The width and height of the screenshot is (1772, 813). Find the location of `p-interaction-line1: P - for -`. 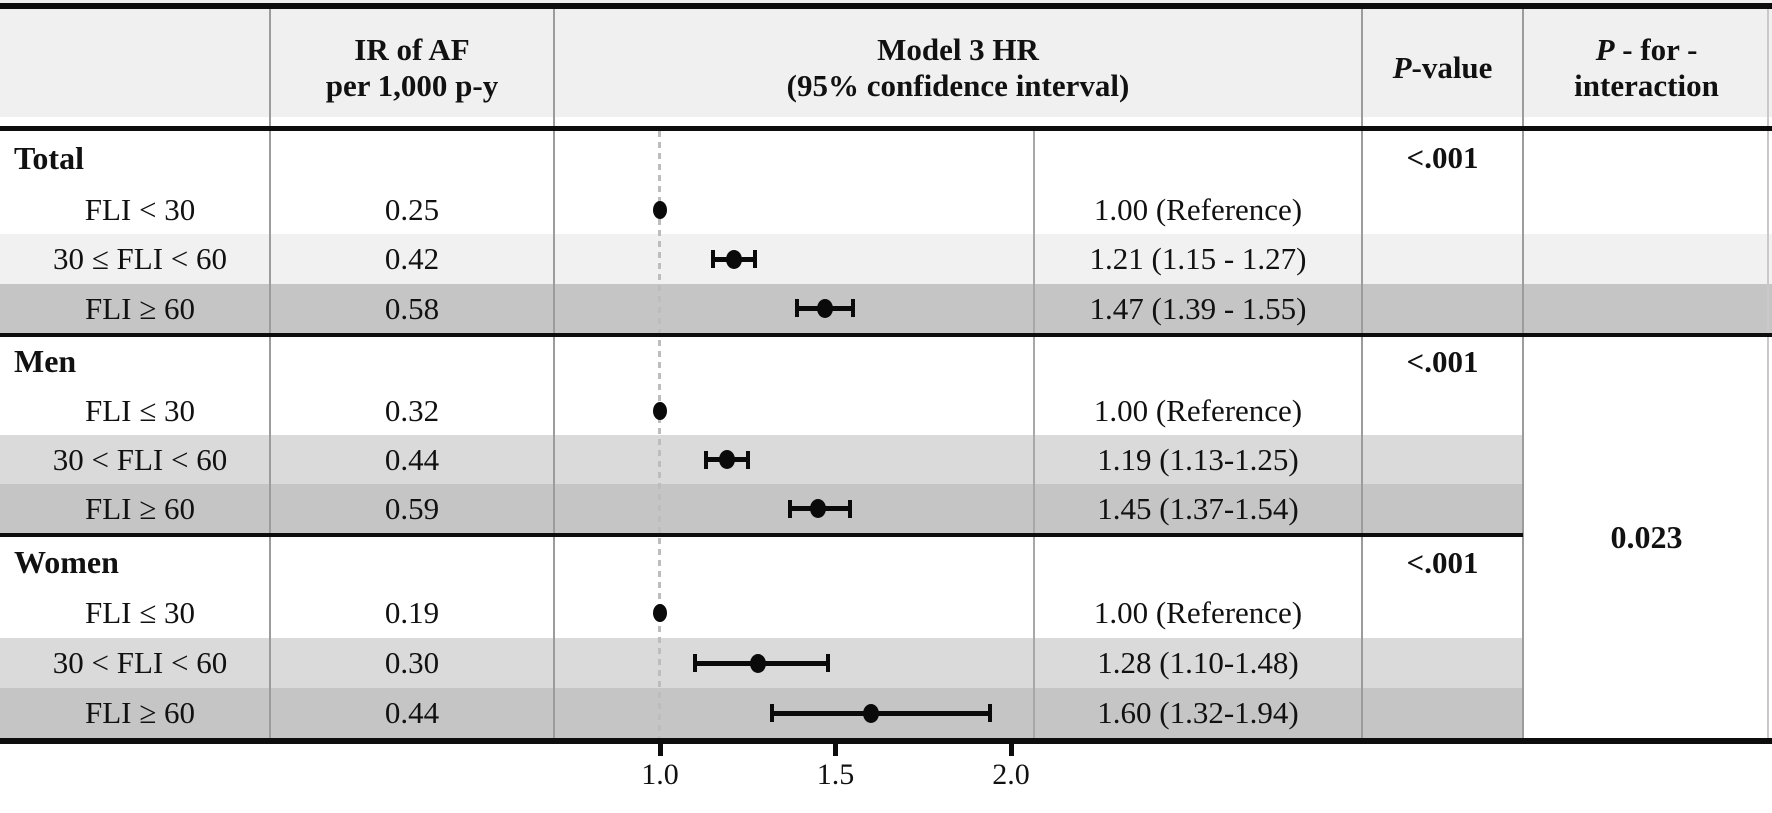

p-interaction-line1: P - for - is located at coordinates (1647, 50).